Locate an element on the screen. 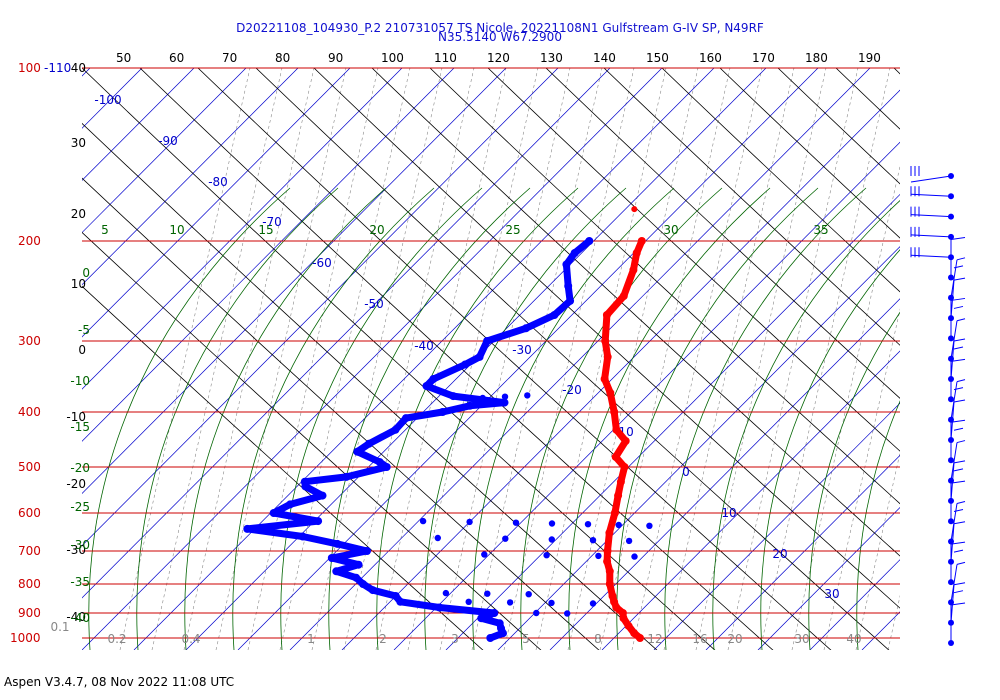  pressure-label: 300 is located at coordinates (29, 341).